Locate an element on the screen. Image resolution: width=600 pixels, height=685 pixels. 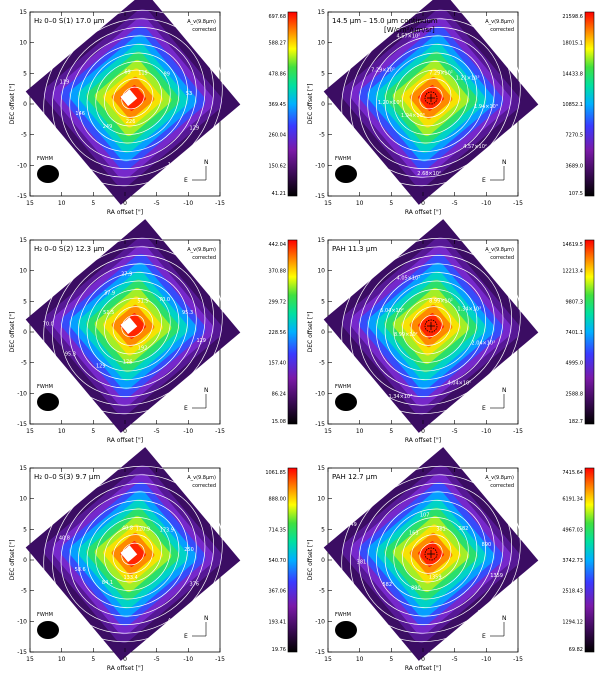
colorbar-tick-label: 367.06 is located at coordinates (278, 592).